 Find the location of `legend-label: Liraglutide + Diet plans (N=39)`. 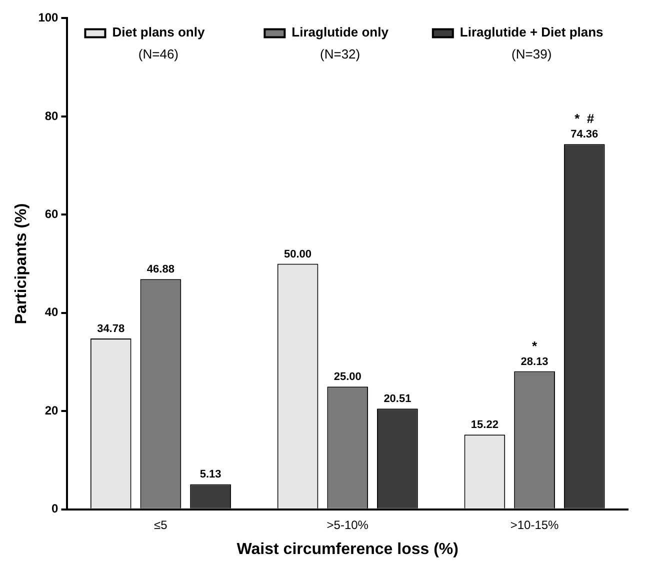

legend-label: Liraglutide + Diet plans (N=39) is located at coordinates (532, 43).